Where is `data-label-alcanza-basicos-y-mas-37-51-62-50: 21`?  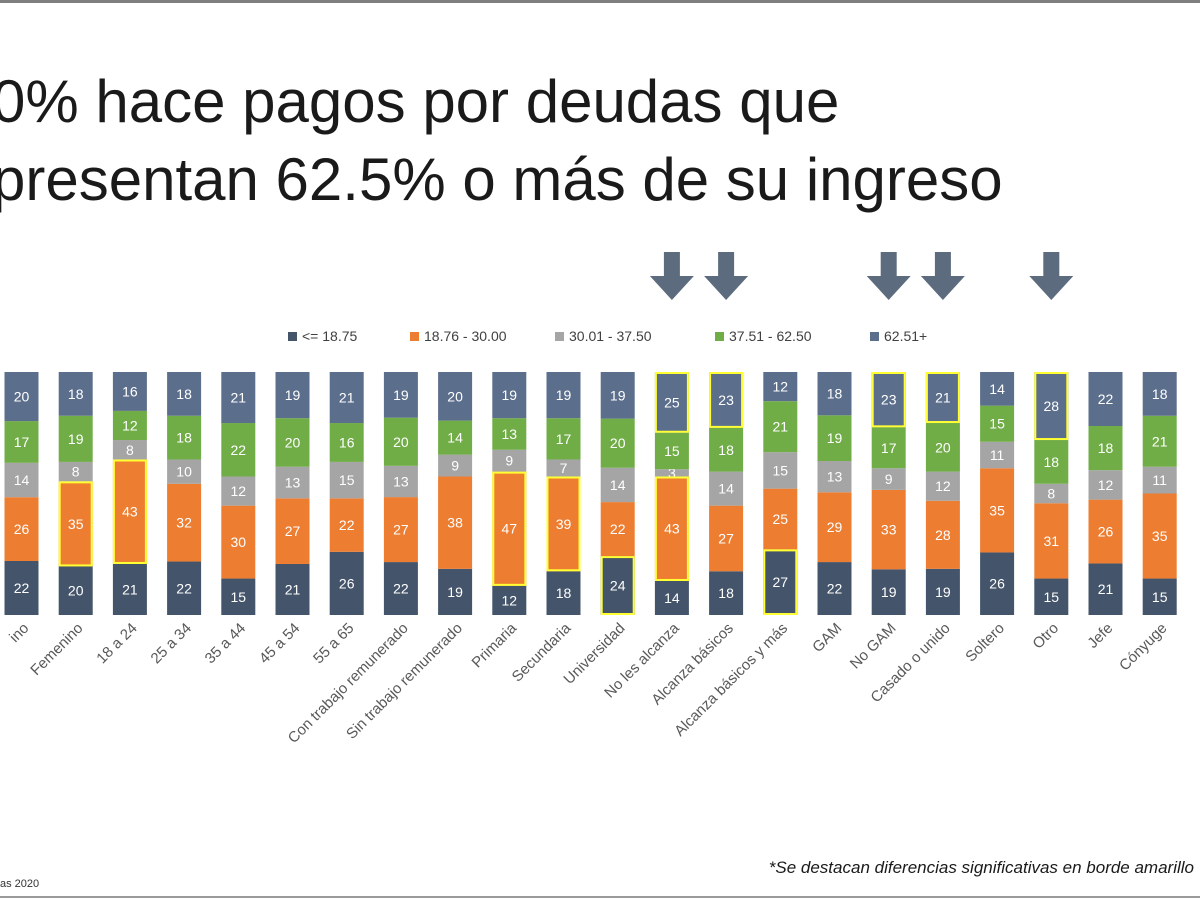
data-label-alcanza-basicos-y-mas-37-51-62-50: 21 is located at coordinates (781, 427).